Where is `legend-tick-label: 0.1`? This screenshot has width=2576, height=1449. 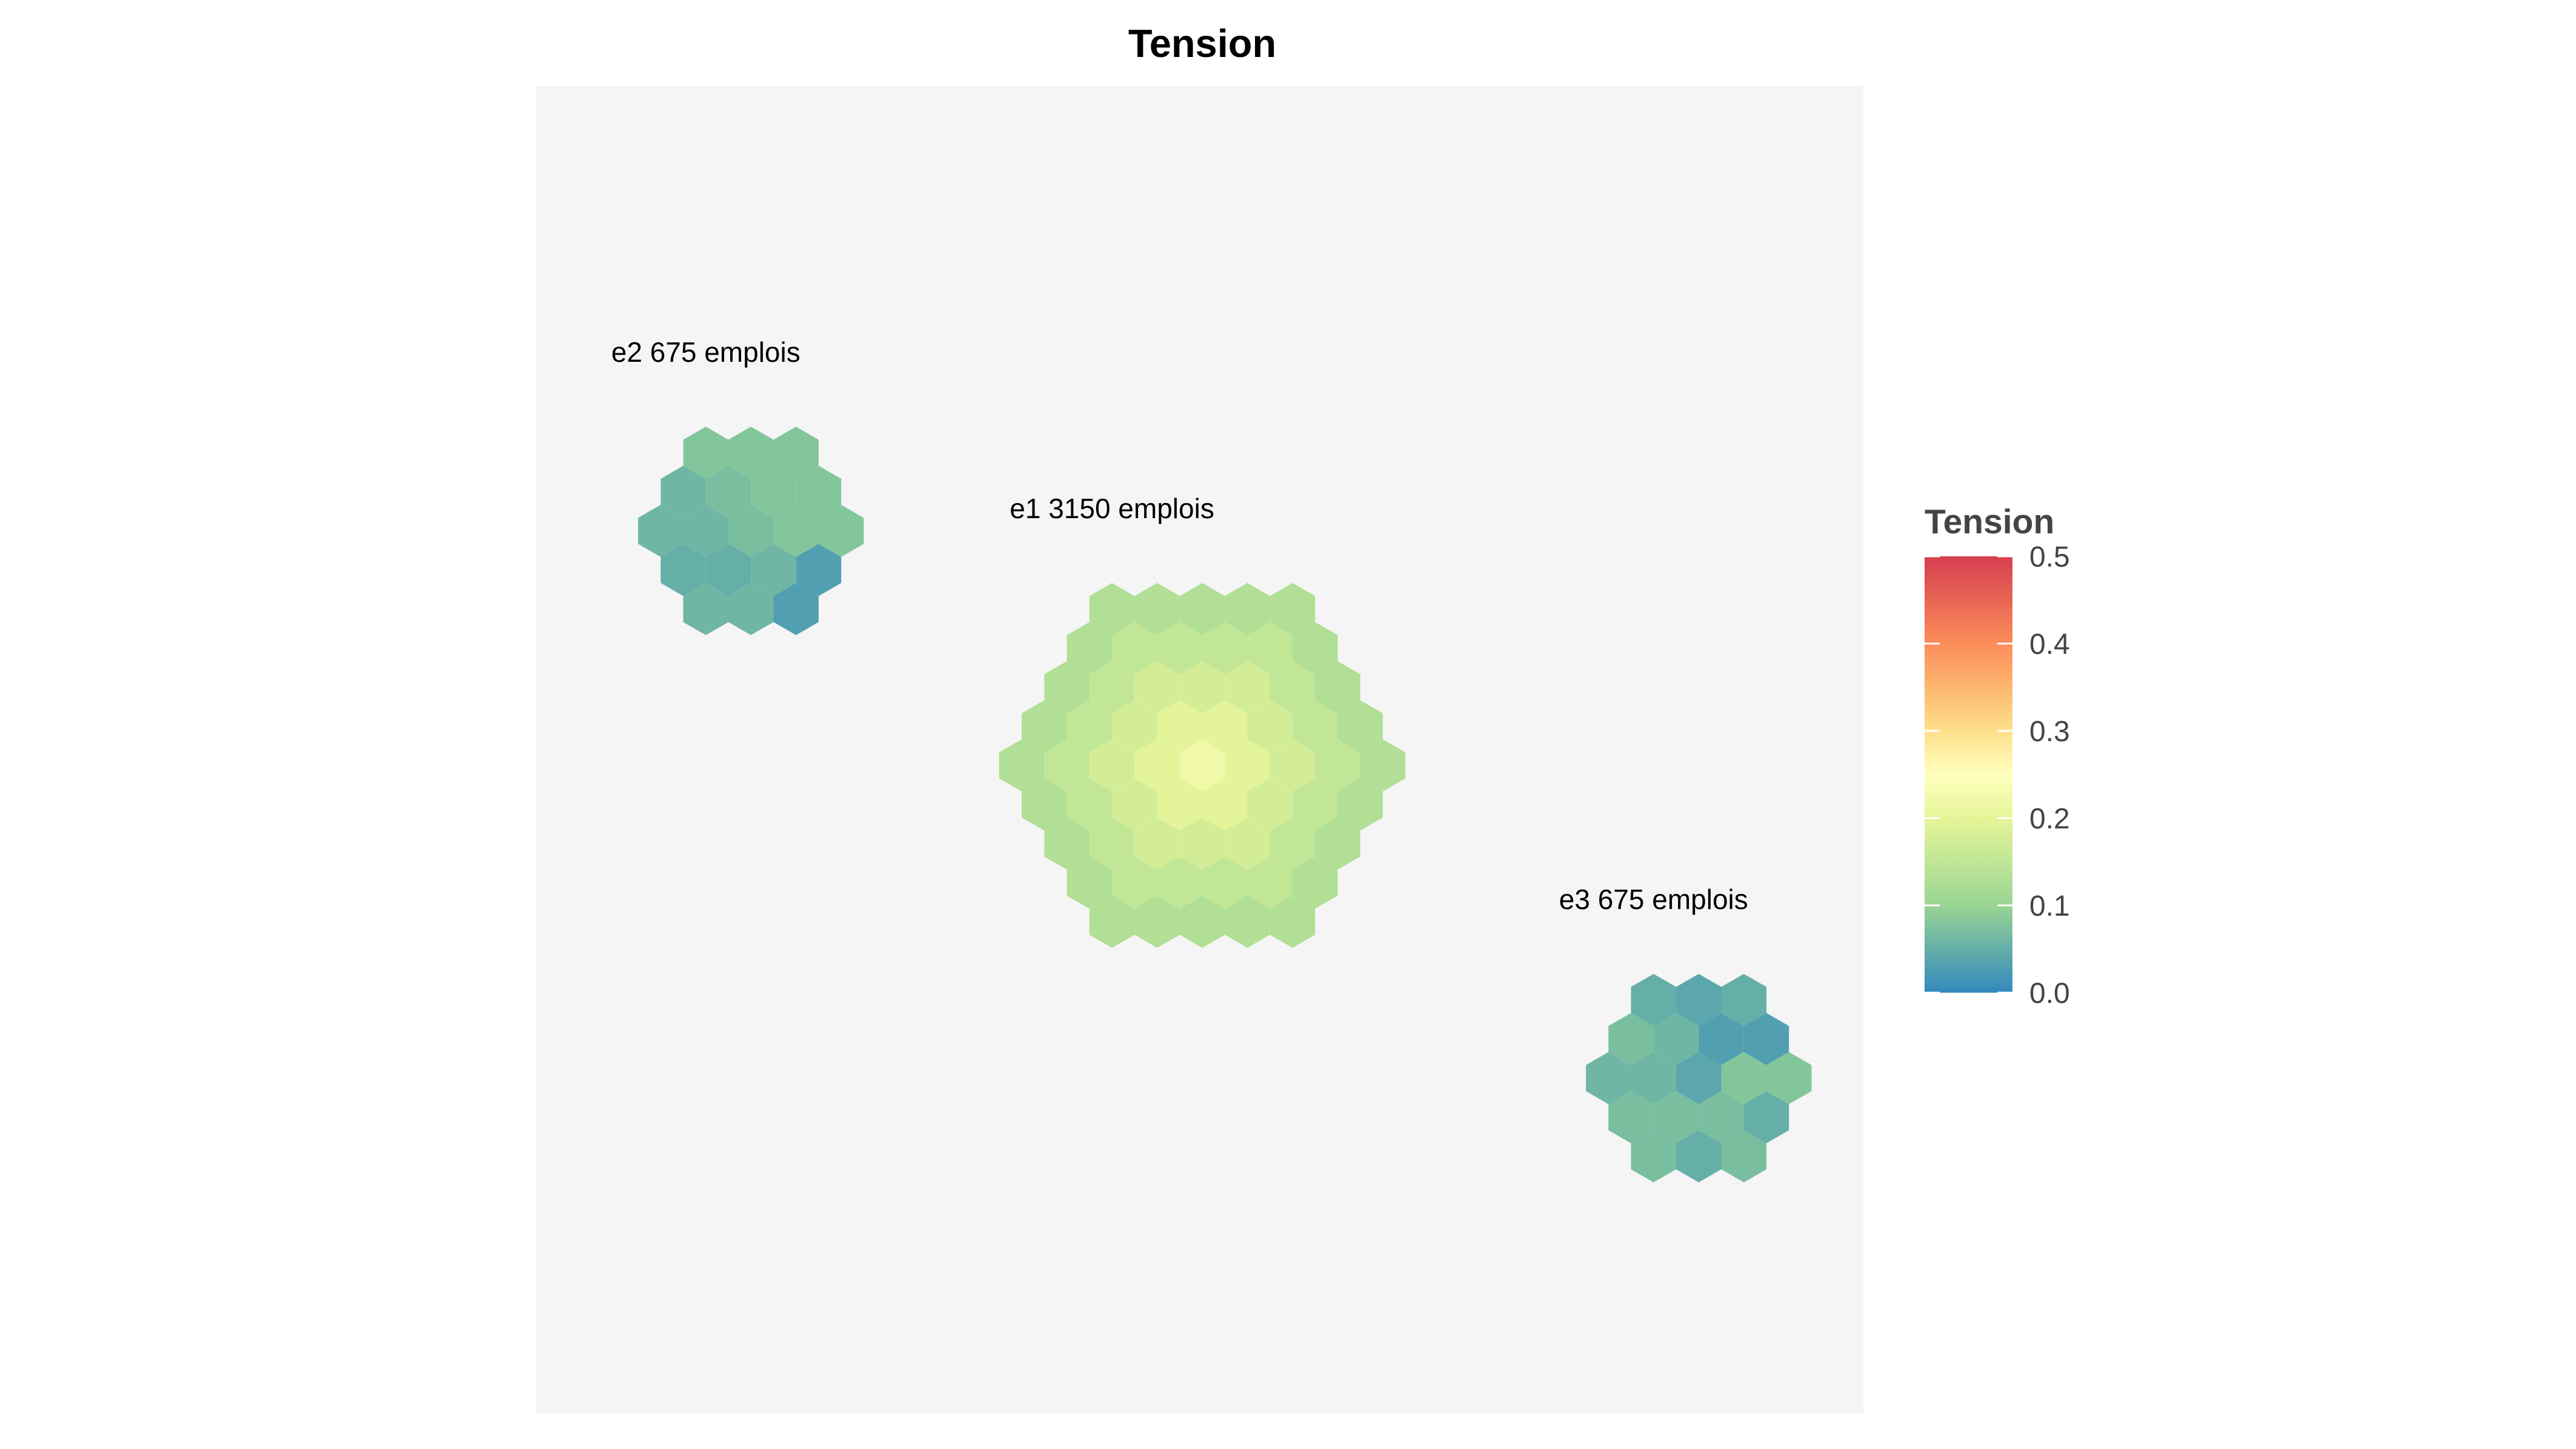
legend-tick-label: 0.1 is located at coordinates (2049, 906).